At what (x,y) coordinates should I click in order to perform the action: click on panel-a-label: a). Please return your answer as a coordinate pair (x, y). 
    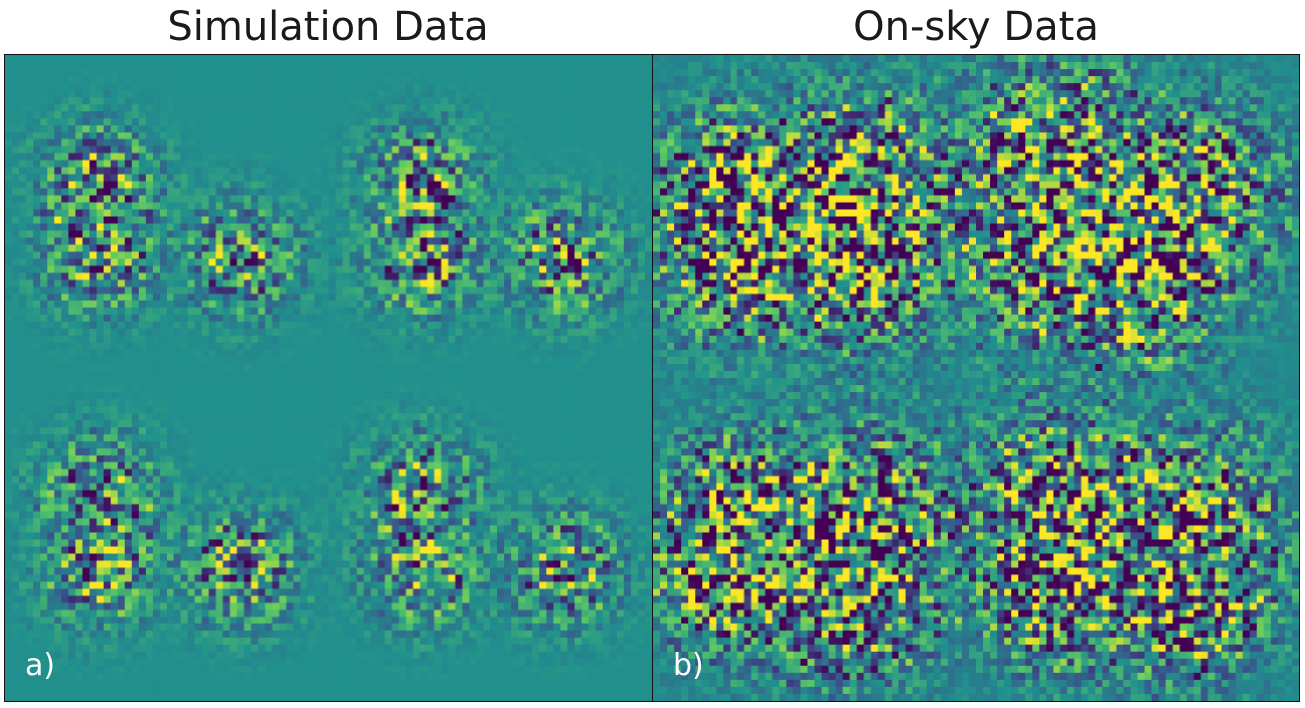
    Looking at the image, I should click on (40, 665).